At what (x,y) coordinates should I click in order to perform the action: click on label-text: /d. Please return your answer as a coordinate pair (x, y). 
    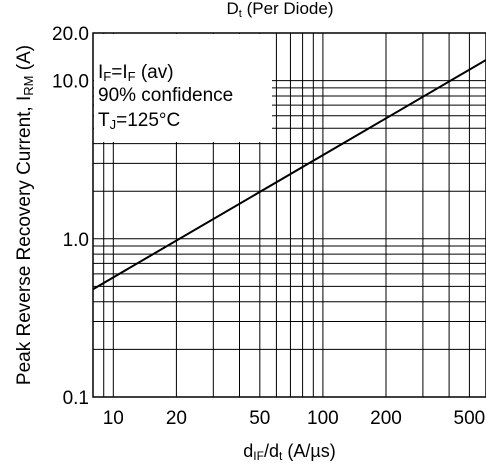
    Looking at the image, I should click on (271, 451).